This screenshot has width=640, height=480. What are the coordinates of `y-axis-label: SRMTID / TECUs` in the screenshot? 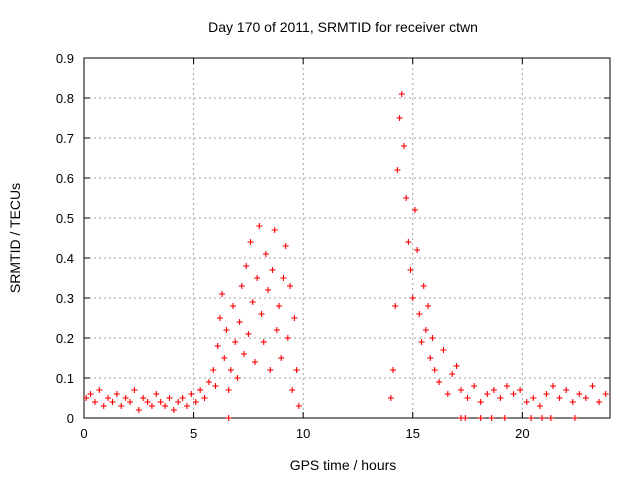 It's located at (15, 238).